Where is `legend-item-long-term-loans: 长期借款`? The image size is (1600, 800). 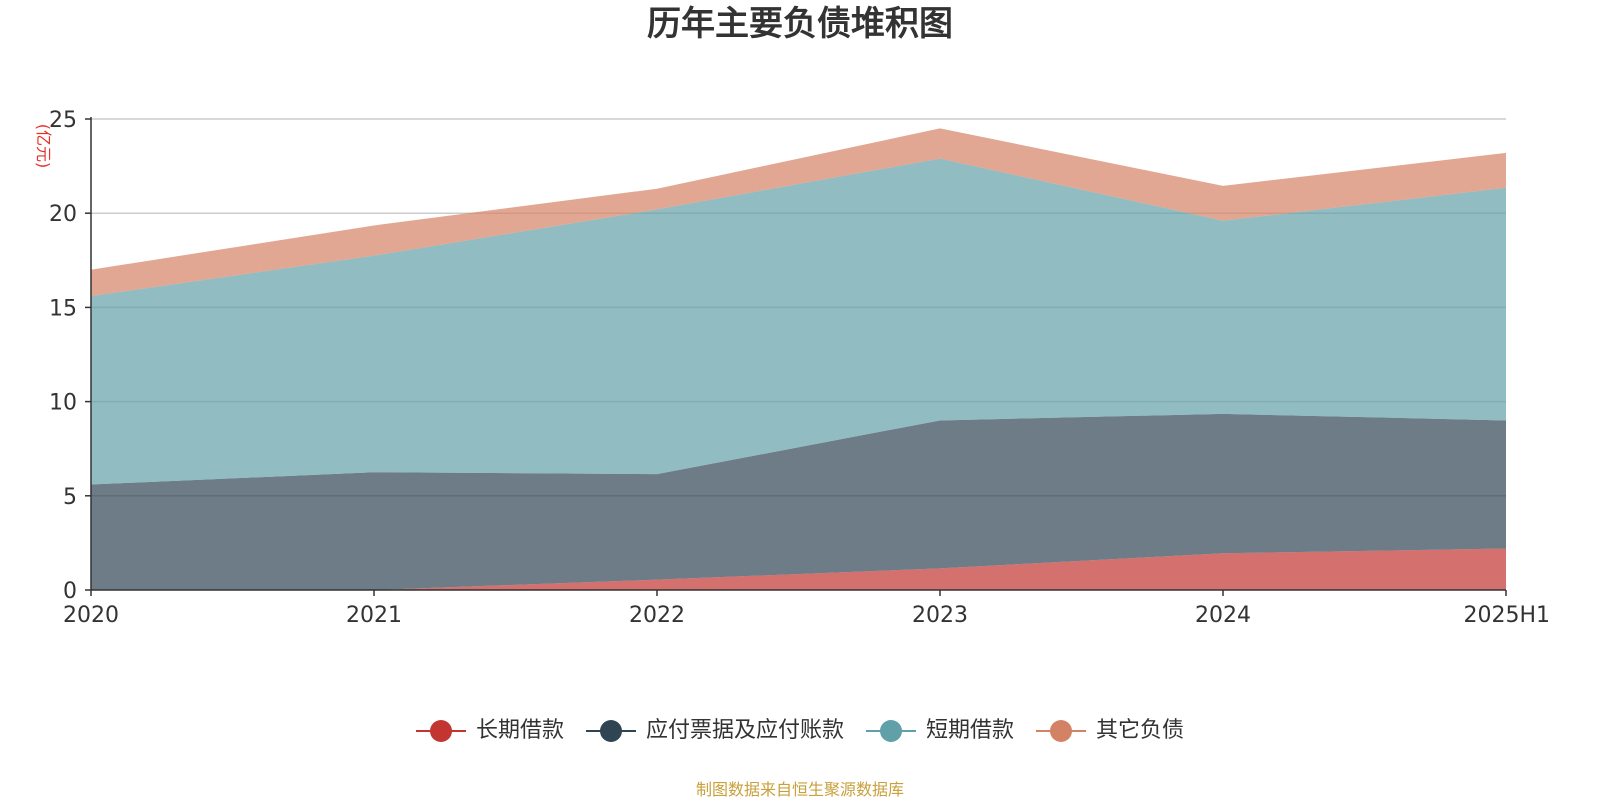 legend-item-long-term-loans: 长期借款 is located at coordinates (489, 731).